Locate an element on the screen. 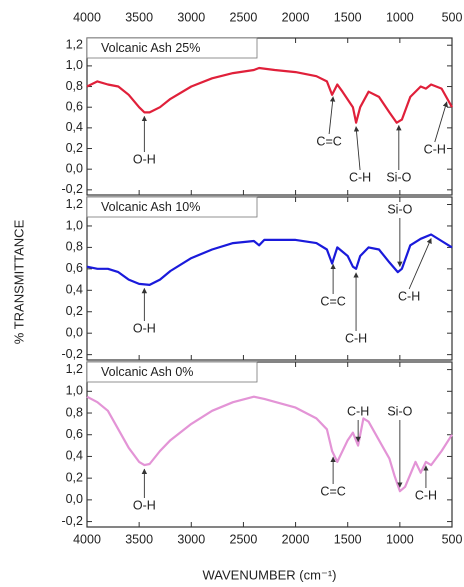 The width and height of the screenshot is (464, 587). x-axis-title: WAVENUMBER (cm⁻¹) is located at coordinates (270, 574).